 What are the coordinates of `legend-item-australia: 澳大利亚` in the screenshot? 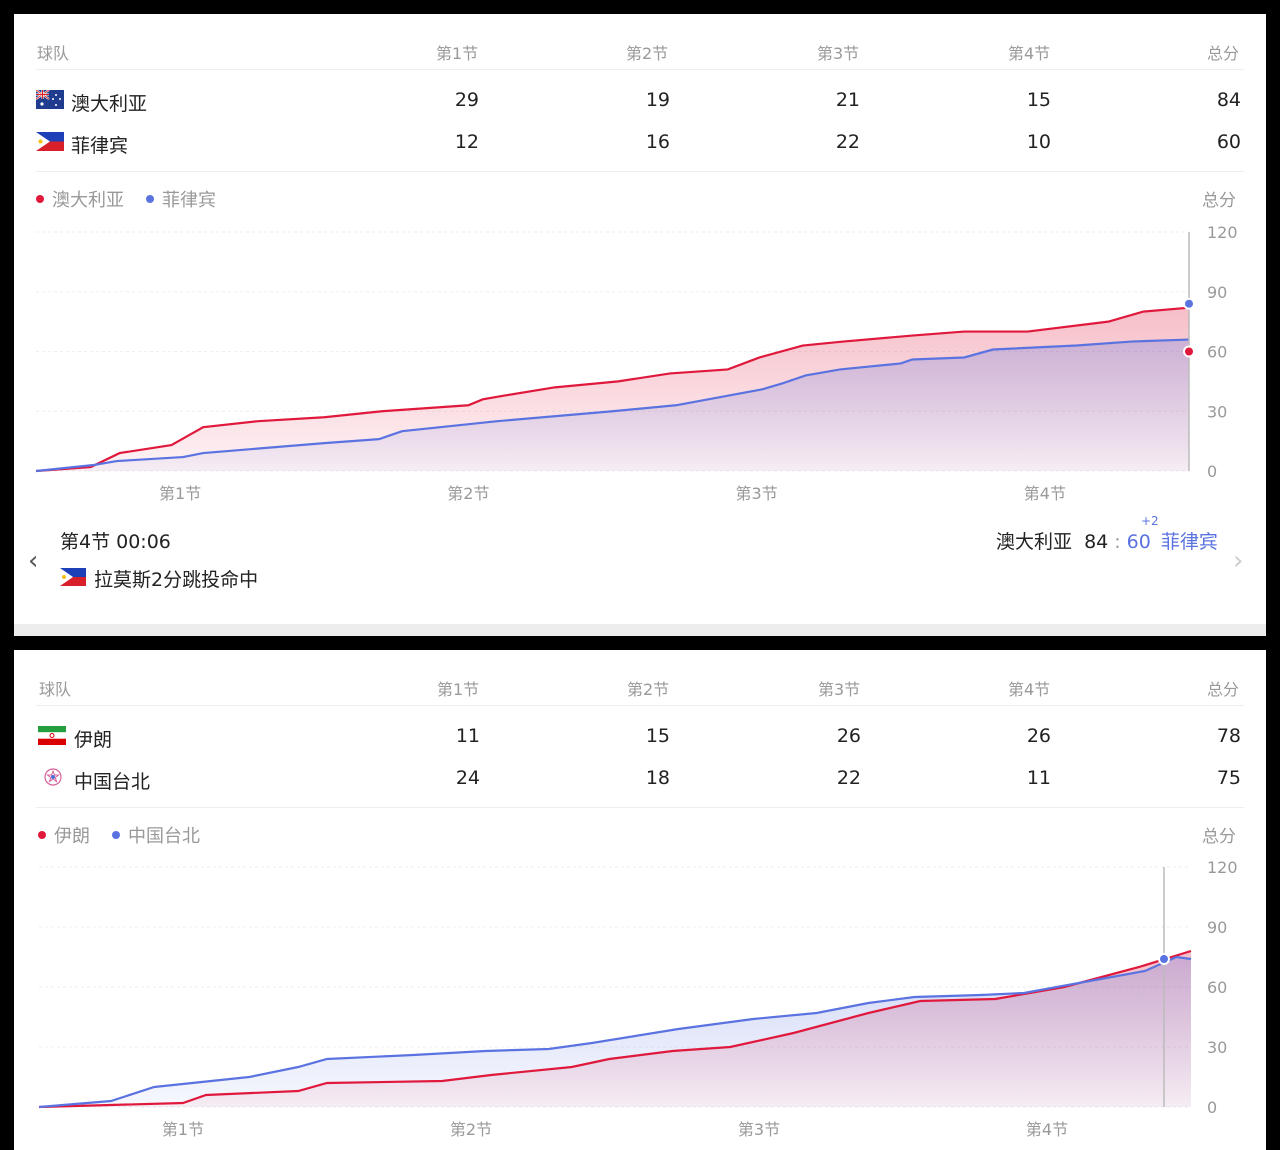 It's located at (80, 199).